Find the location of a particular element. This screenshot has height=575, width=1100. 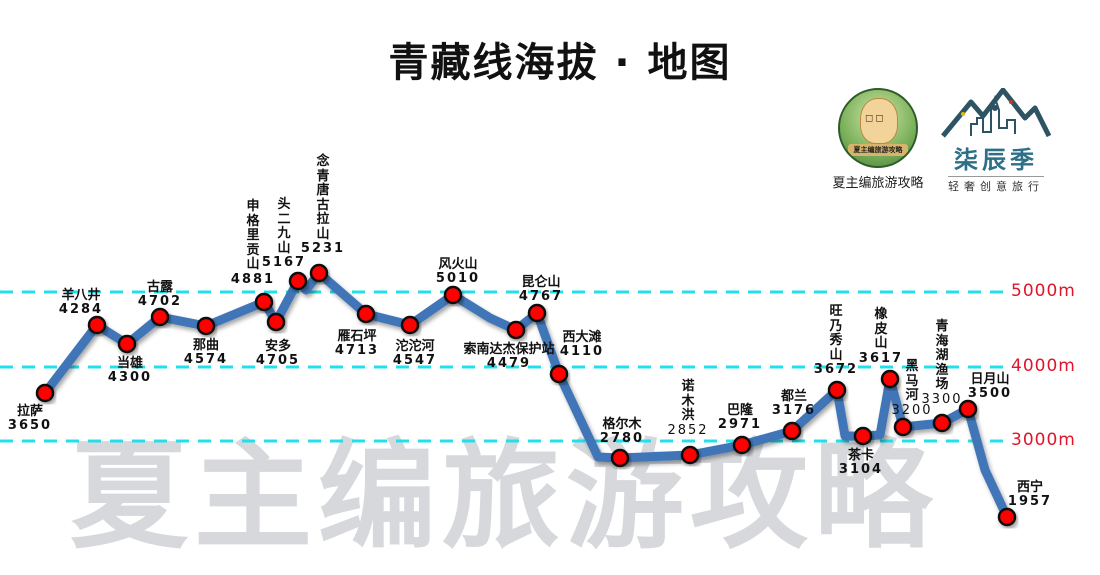

point-name: 沱沱河 is located at coordinates (415, 346).